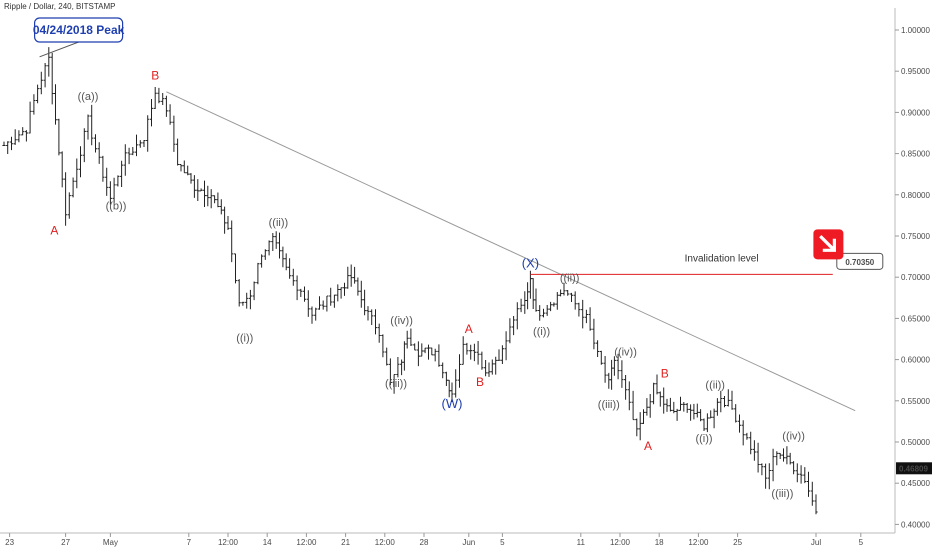  What do you see at coordinates (570, 278) in the screenshot?
I see `wave-label: ((ii))` at bounding box center [570, 278].